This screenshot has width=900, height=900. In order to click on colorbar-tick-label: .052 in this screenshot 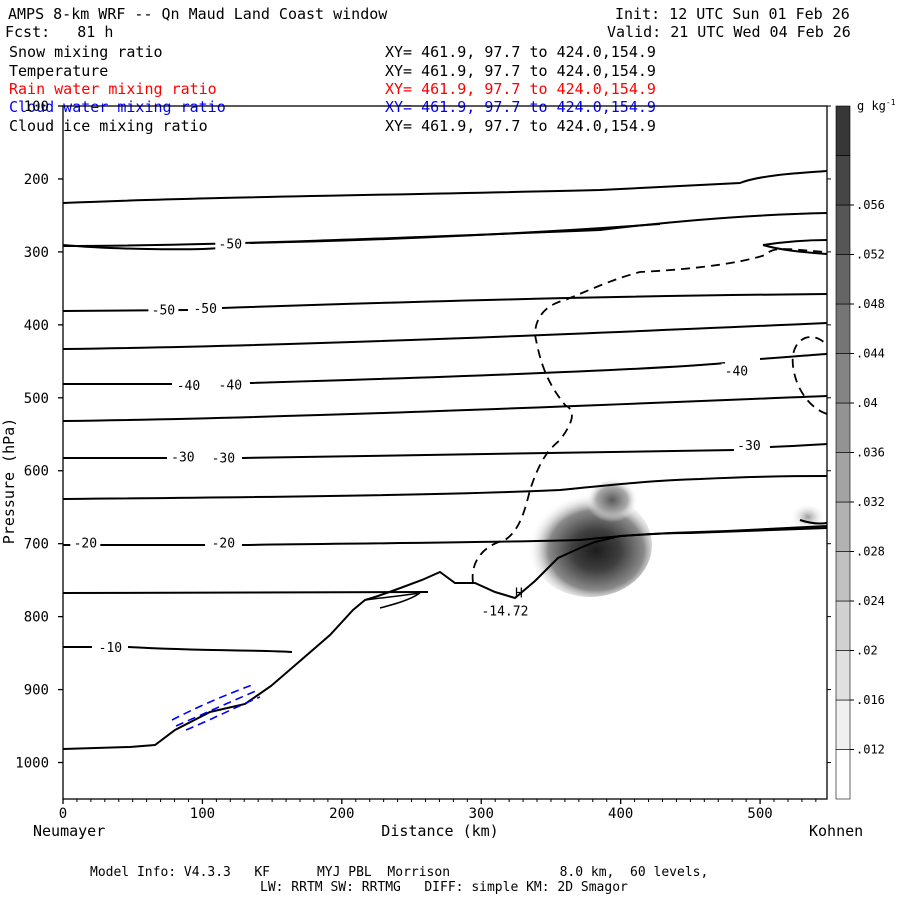, I will do `click(870, 255)`.